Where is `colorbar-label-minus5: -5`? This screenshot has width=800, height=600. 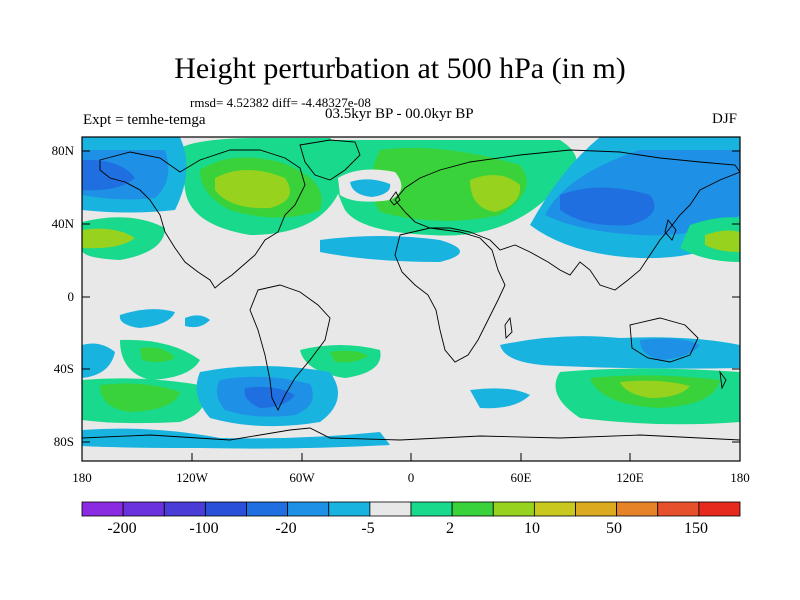
colorbar-label-minus5: -5 is located at coordinates (368, 528).